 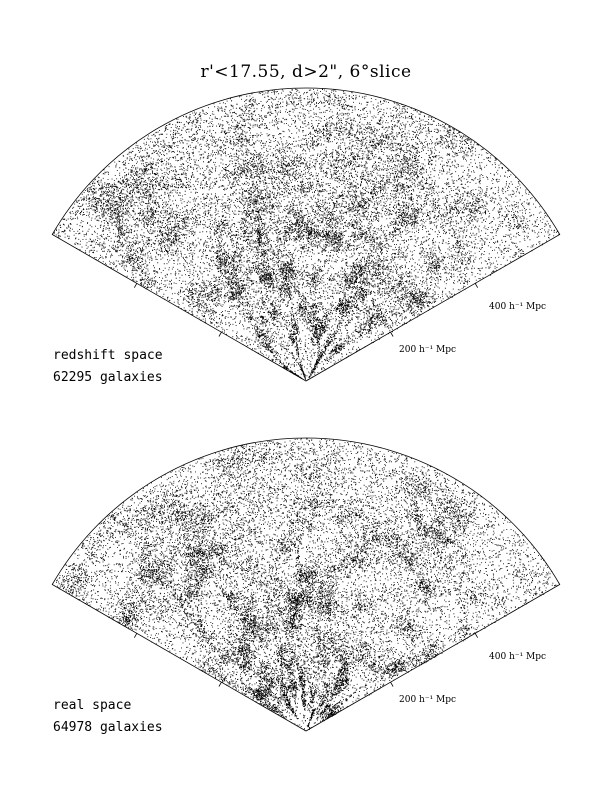 I want to click on galaxy-count-label: 62295 galaxies, so click(x=108, y=377).